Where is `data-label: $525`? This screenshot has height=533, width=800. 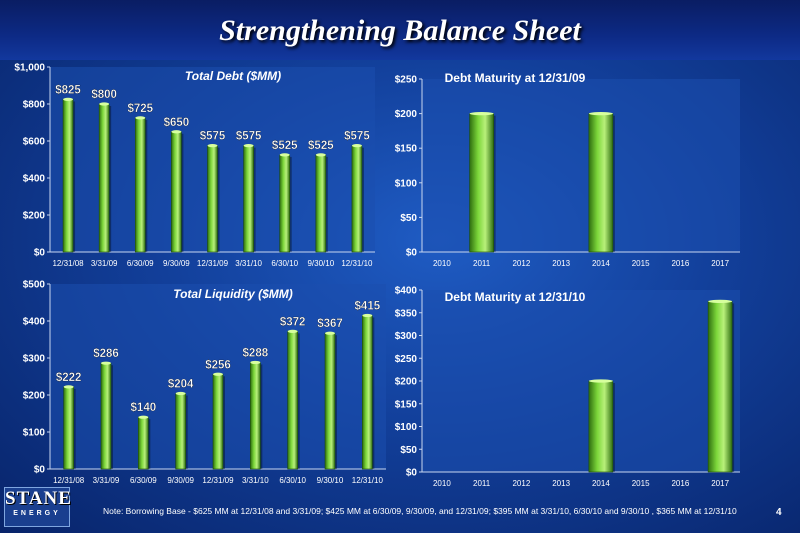 data-label: $525 is located at coordinates (321, 146).